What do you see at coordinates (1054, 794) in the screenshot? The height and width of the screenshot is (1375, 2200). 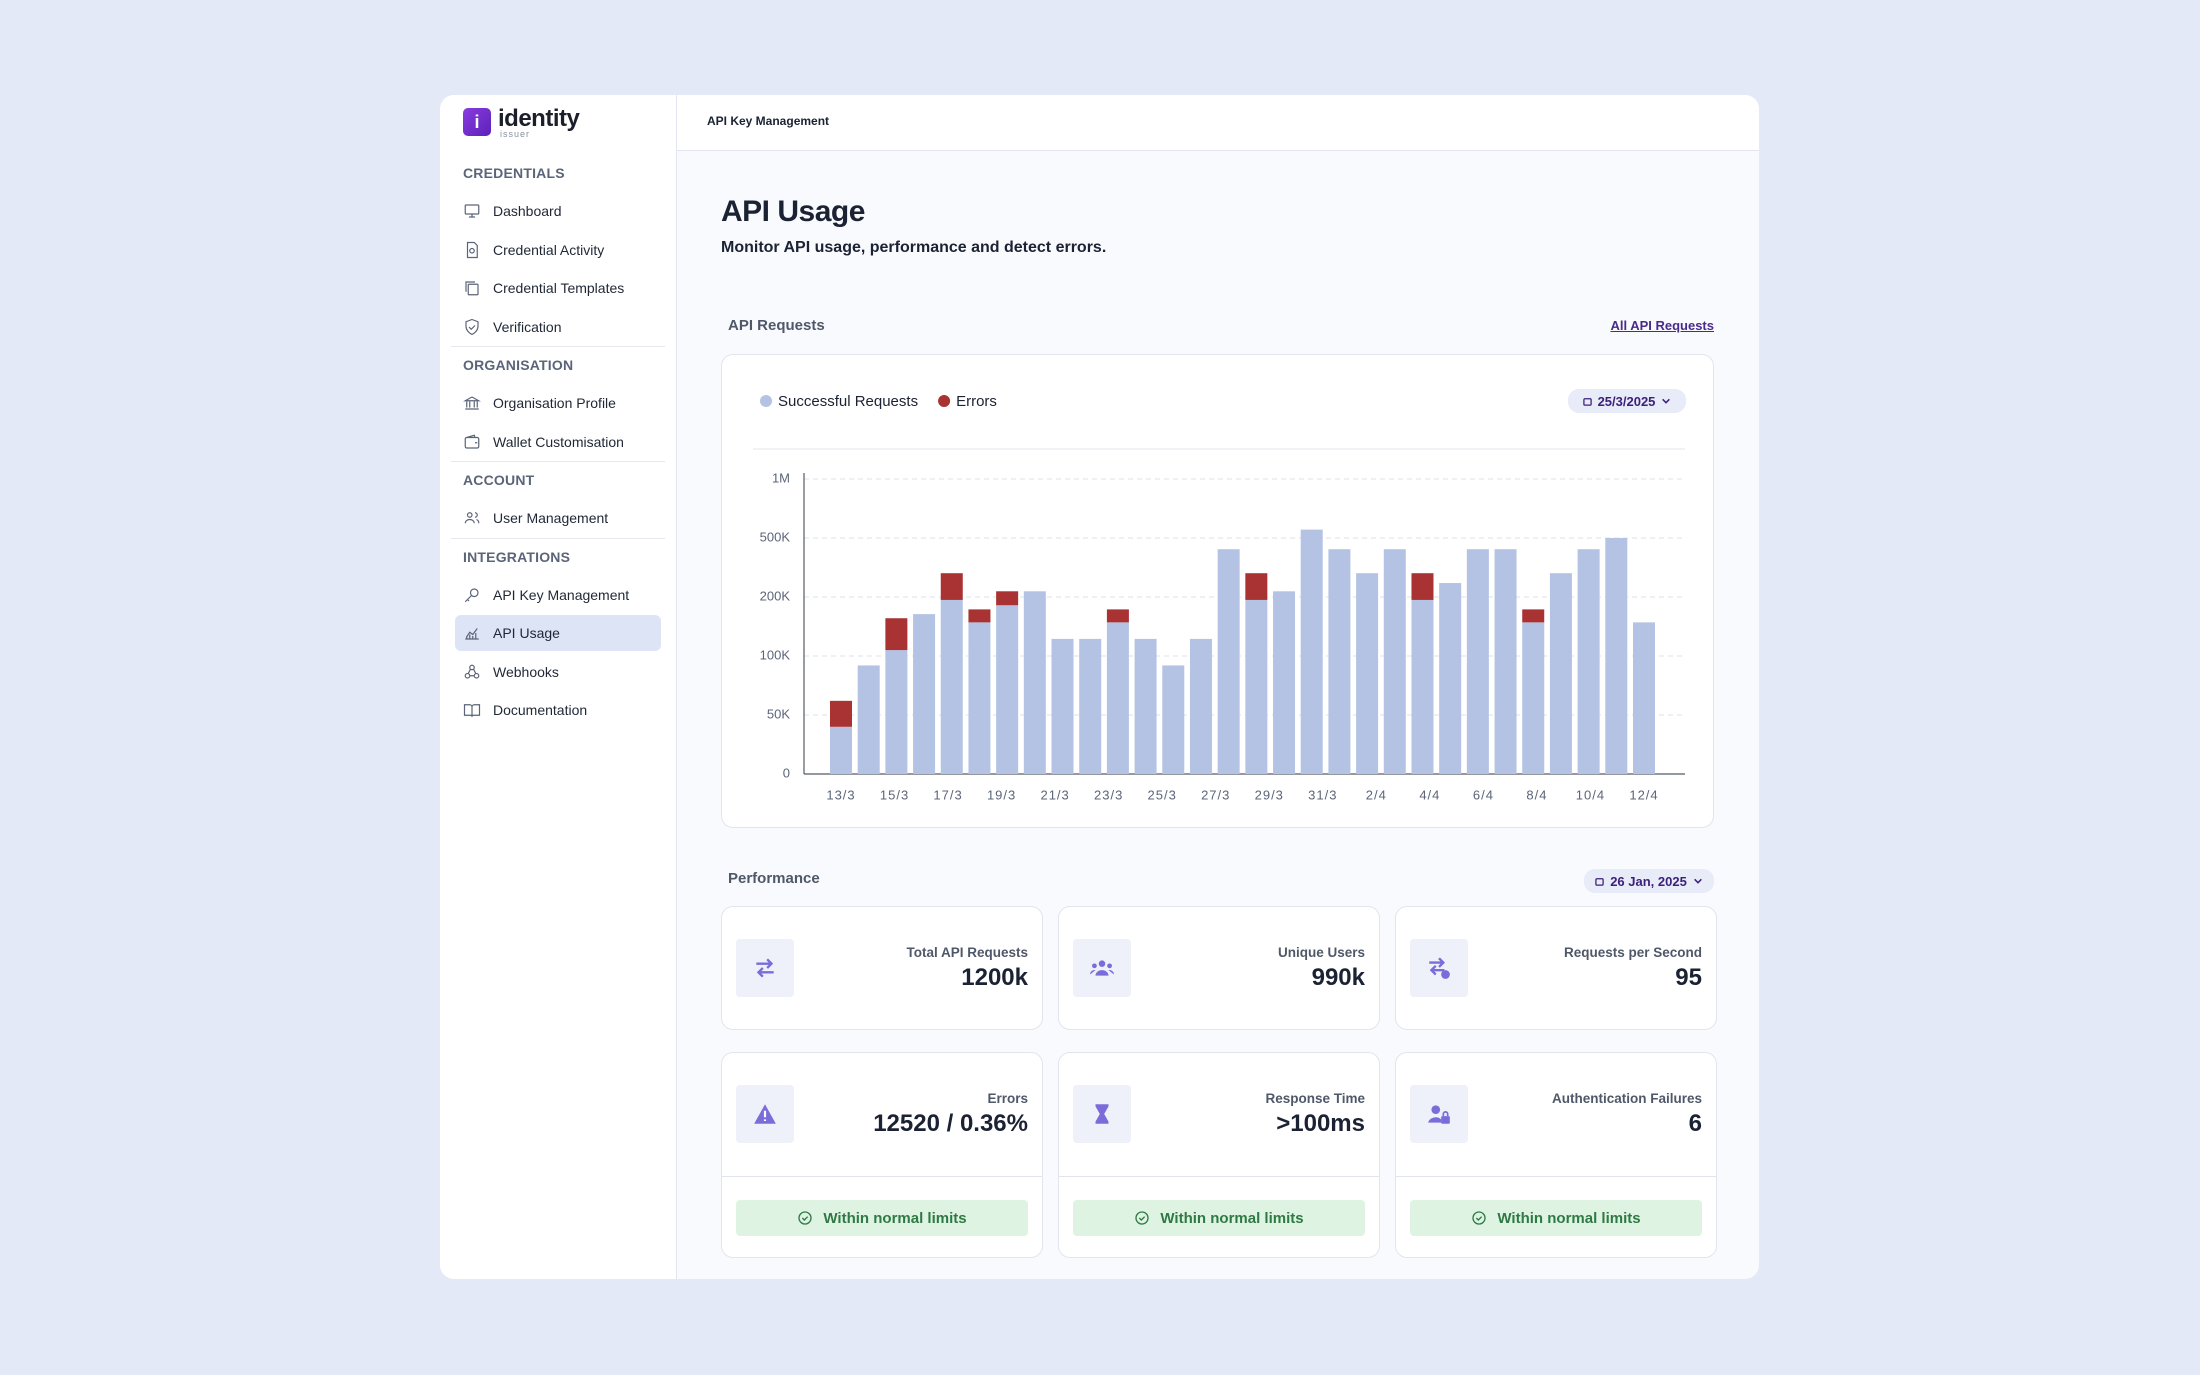 I see `x-tick-label: 21/3` at bounding box center [1054, 794].